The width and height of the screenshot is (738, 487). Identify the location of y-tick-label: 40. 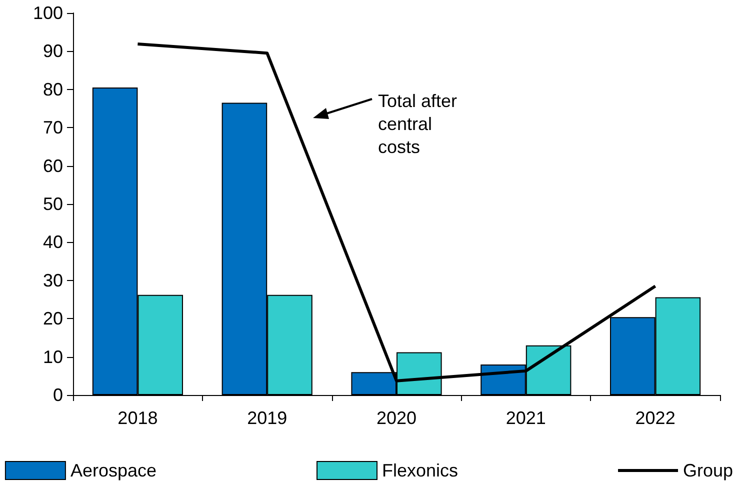
(52, 242).